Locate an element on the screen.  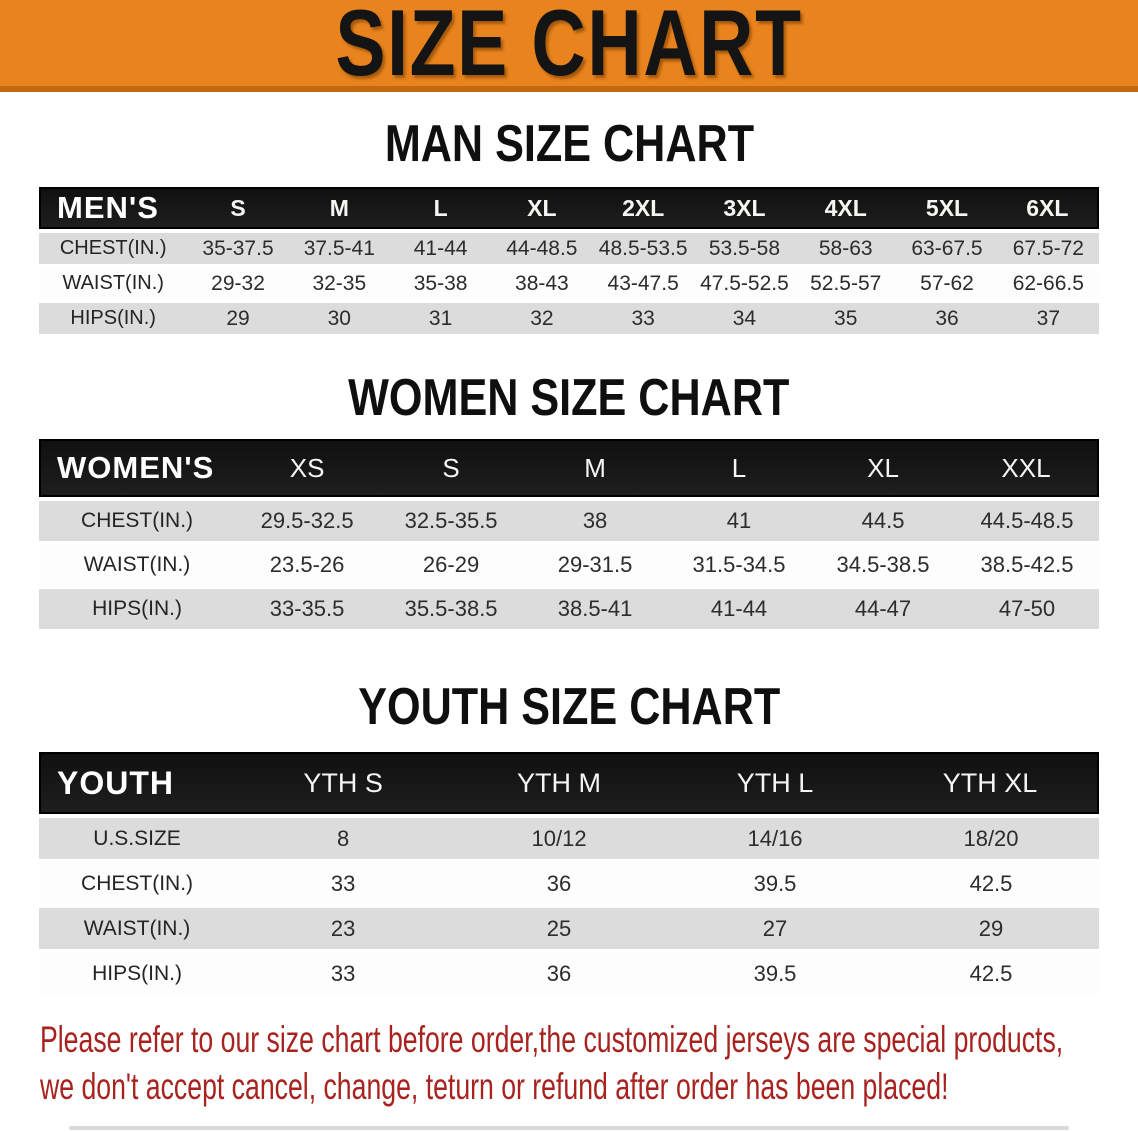
size-cell: 38.5-42.5 is located at coordinates (1027, 565).